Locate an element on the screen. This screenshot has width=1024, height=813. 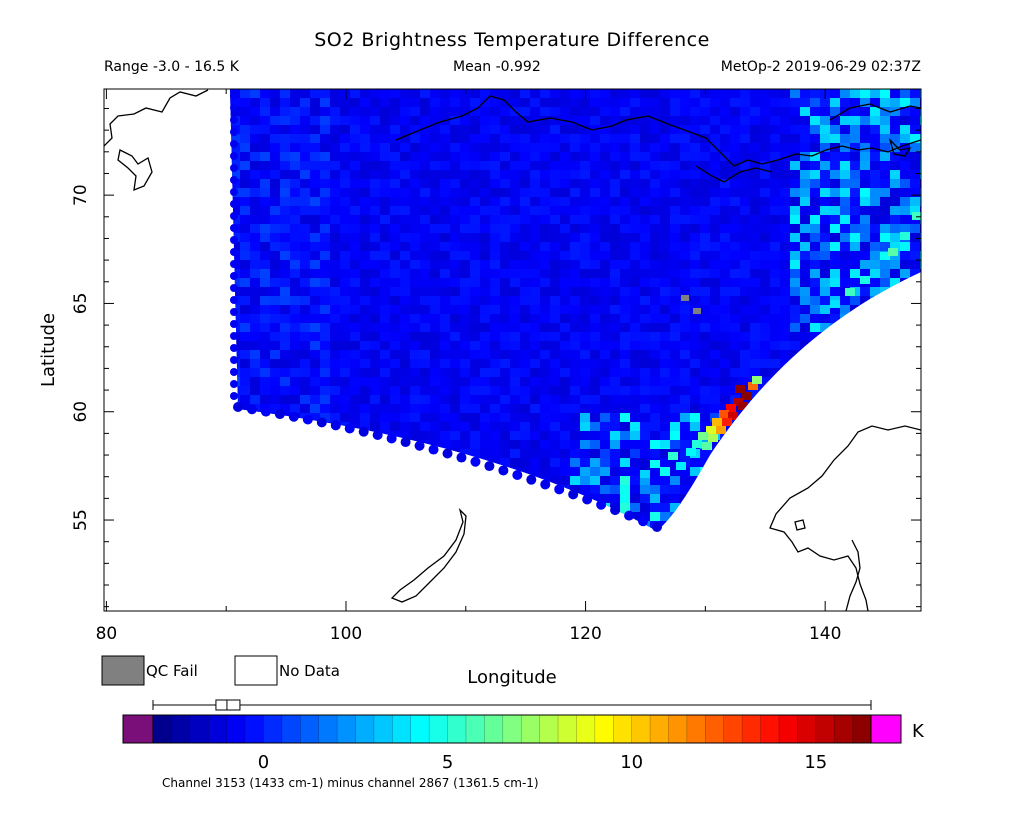
colorbar-under-swatch is located at coordinates (138, 729).